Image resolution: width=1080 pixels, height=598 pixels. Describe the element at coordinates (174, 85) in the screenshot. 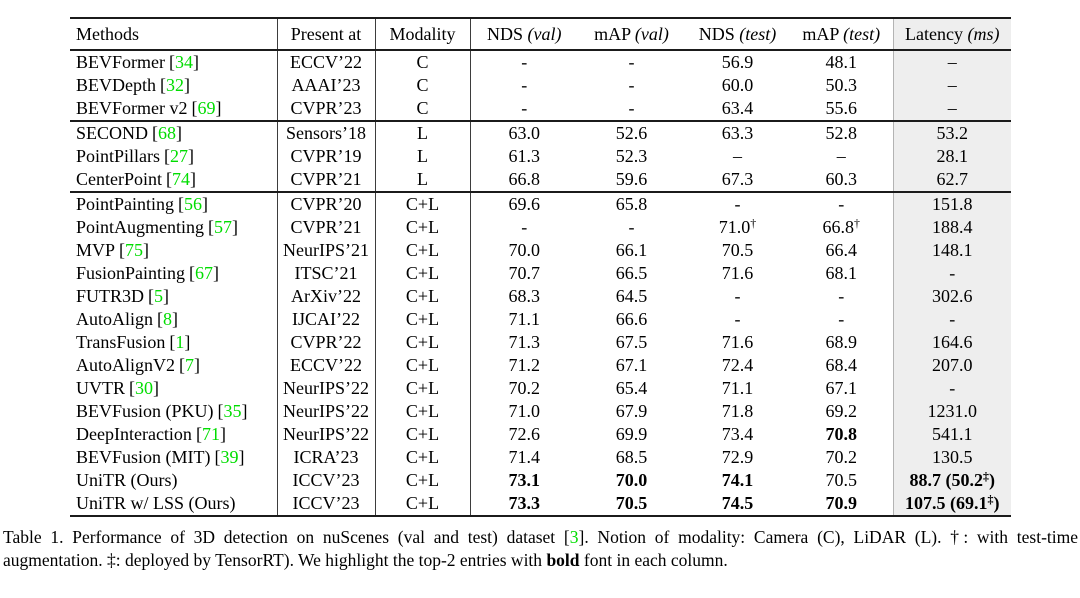

I see `method-cell: BEVDepth [32]` at that location.